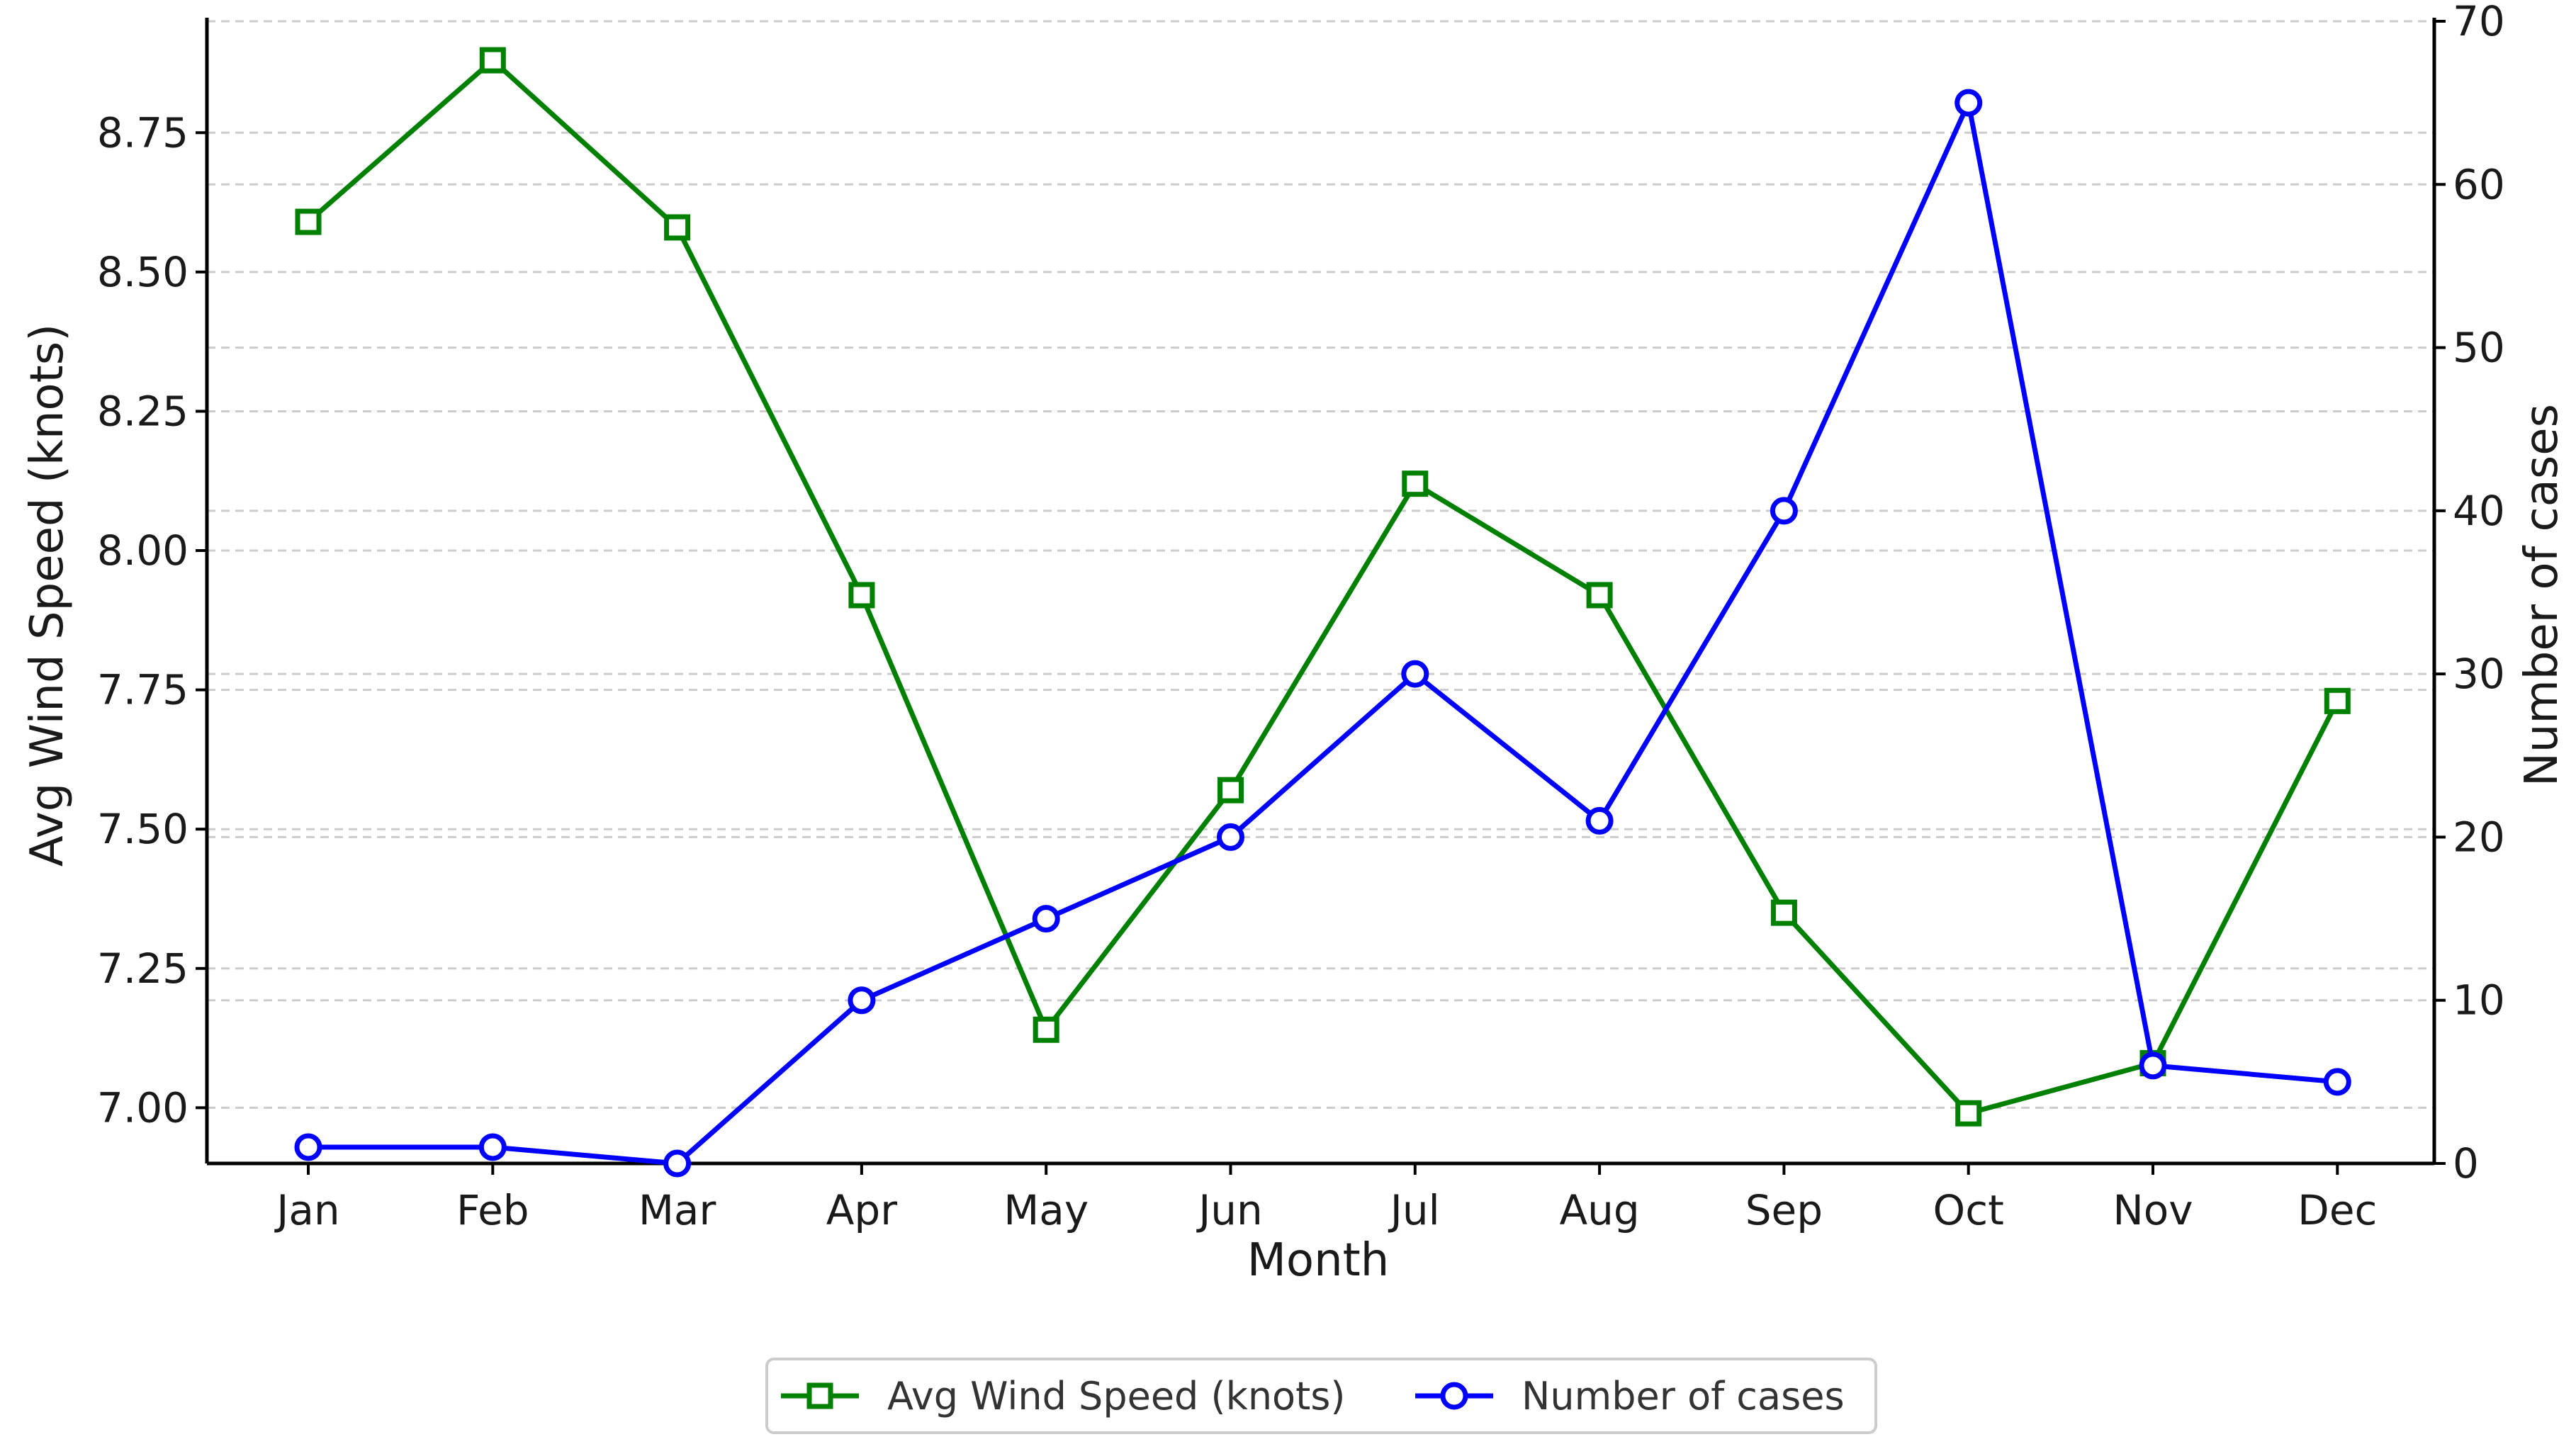 The width and height of the screenshot is (2576, 1449). I want to click on y-left-tick-label: 8.00, so click(143, 550).